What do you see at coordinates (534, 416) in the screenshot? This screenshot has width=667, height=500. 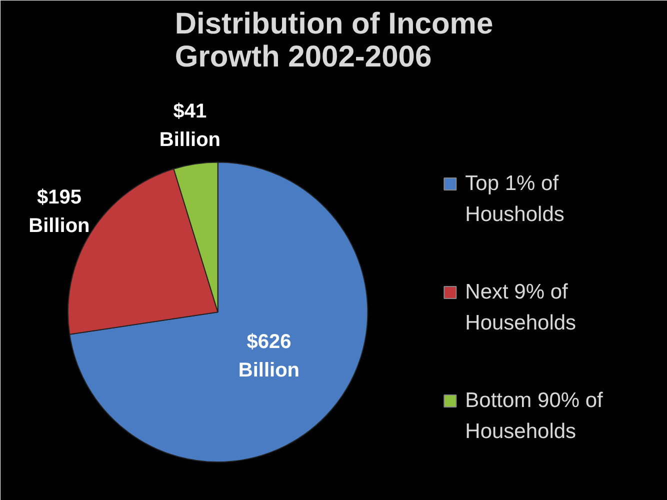 I see `legend-label: Bottom 90% of Households` at bounding box center [534, 416].